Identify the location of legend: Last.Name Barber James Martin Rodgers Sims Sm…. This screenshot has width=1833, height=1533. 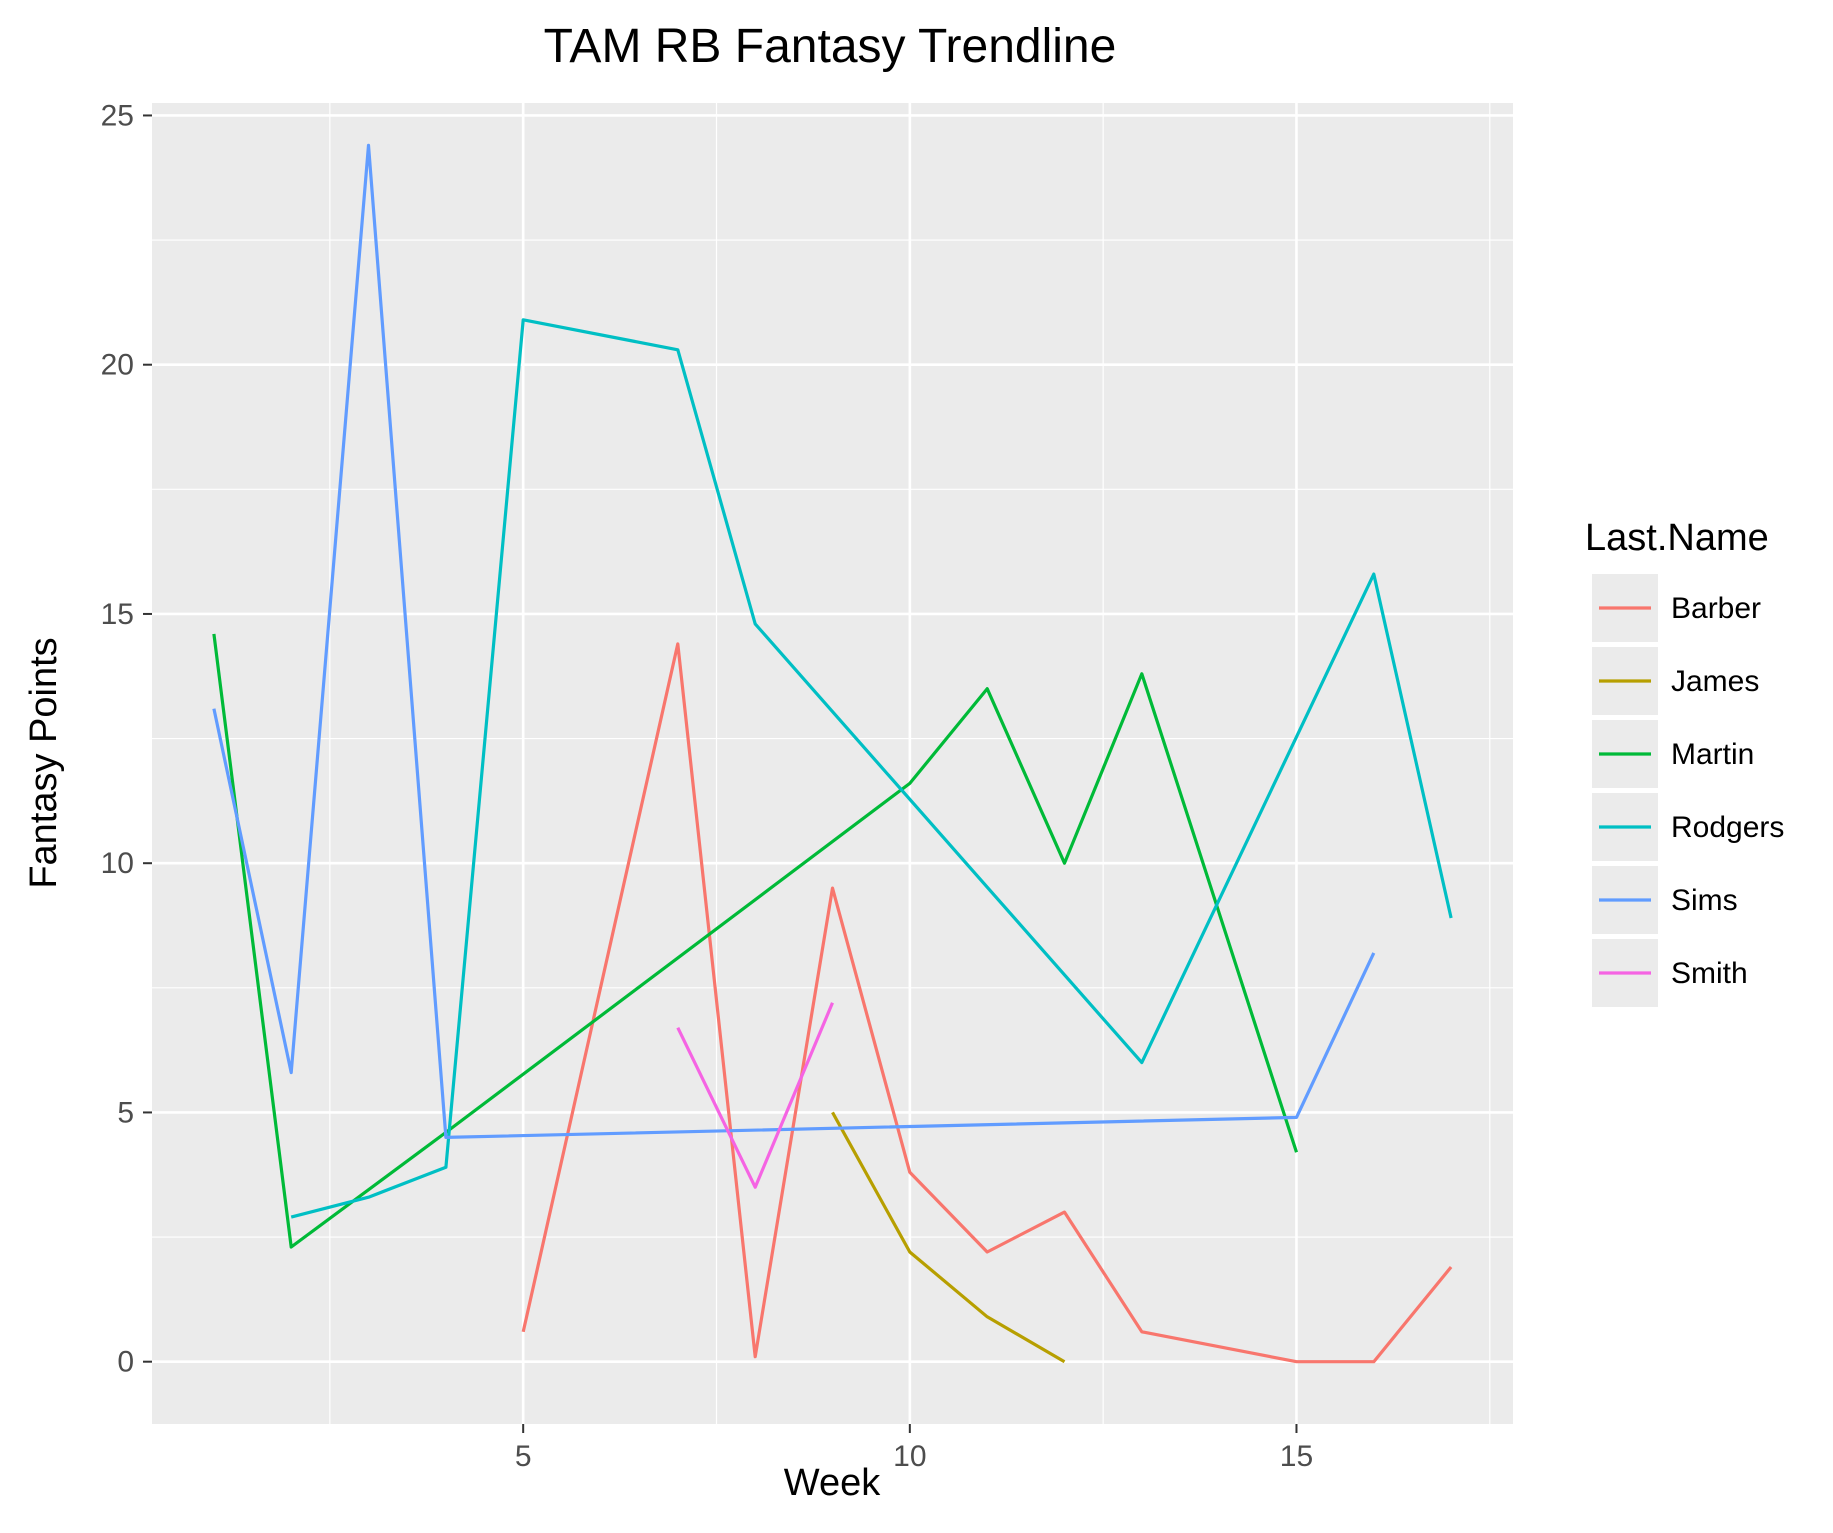
(1684, 762).